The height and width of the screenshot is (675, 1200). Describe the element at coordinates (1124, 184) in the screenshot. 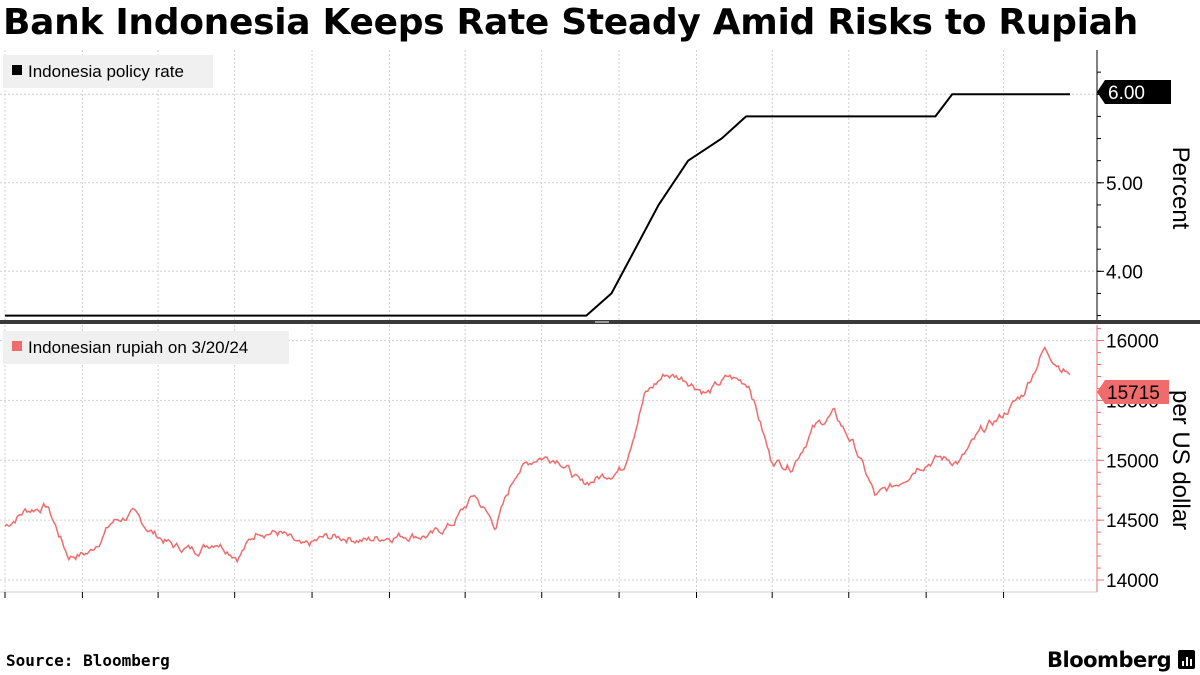

I see `rate-y-tick-label: 5.00` at that location.